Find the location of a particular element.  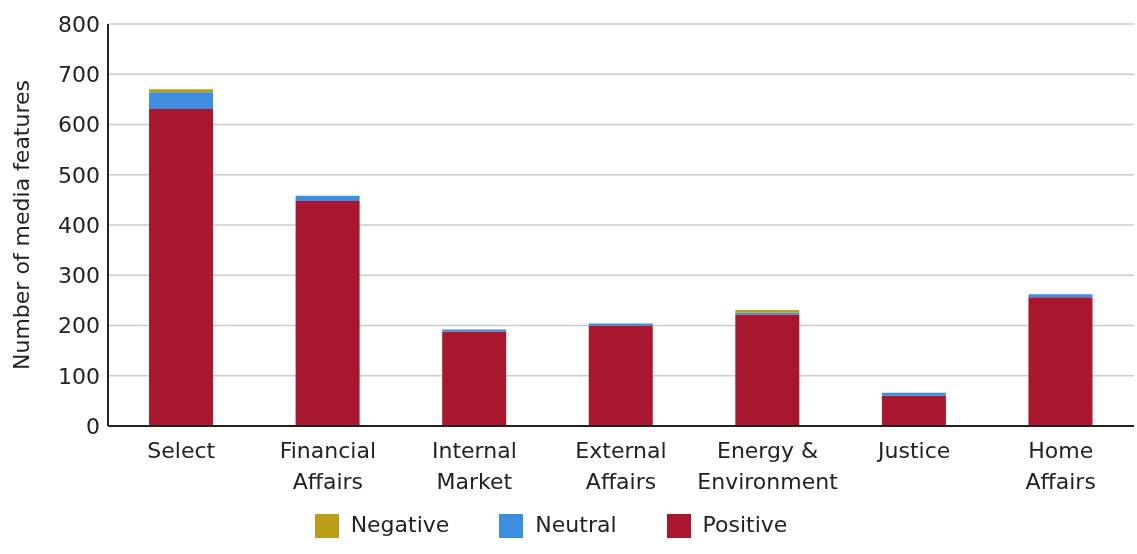

legend-label: Neutral is located at coordinates (576, 524).